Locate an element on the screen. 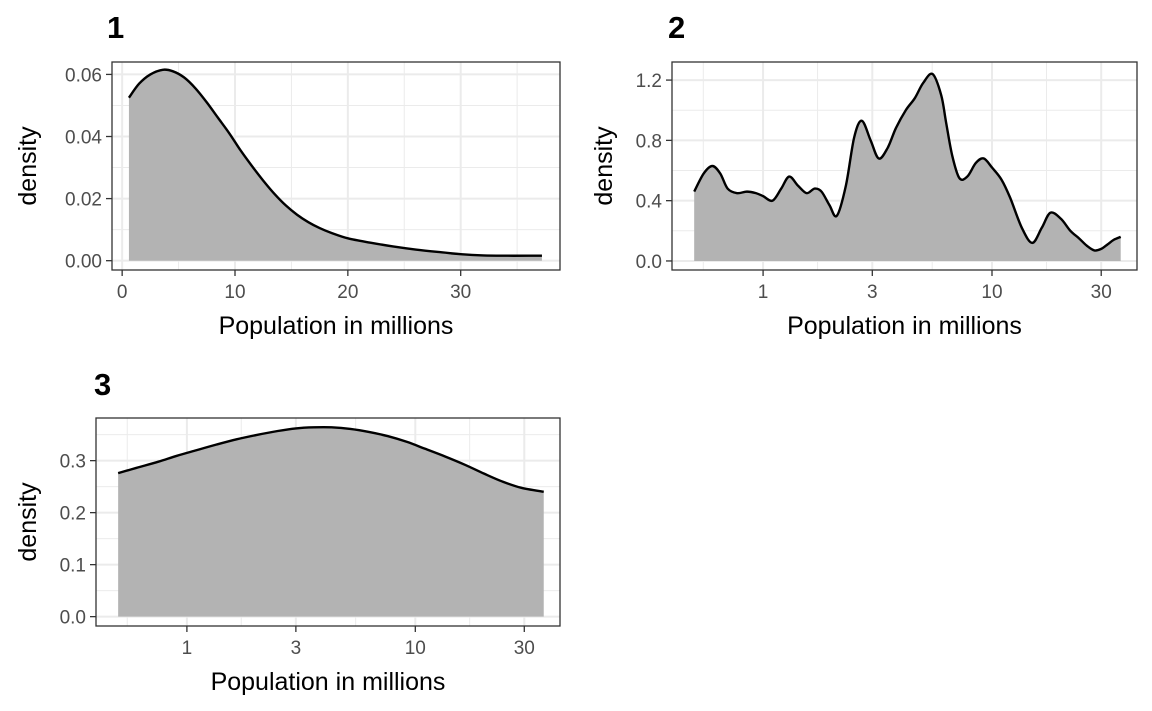 This screenshot has height=711, width=1152. y-tick-label: 0.4 is located at coordinates (649, 202).